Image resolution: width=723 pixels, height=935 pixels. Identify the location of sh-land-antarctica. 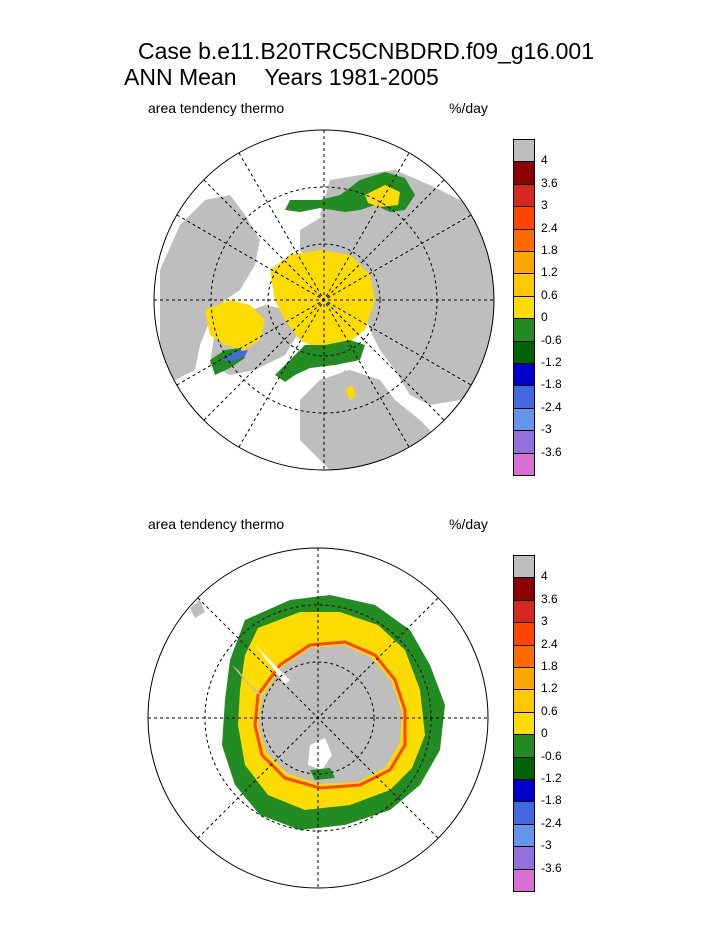
(330, 714).